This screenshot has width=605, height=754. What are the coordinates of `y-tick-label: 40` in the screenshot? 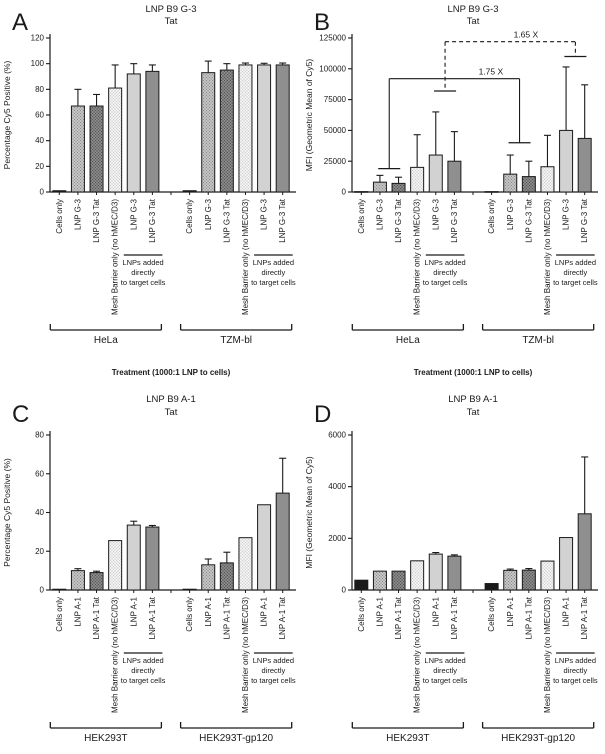 It's located at (39, 140).